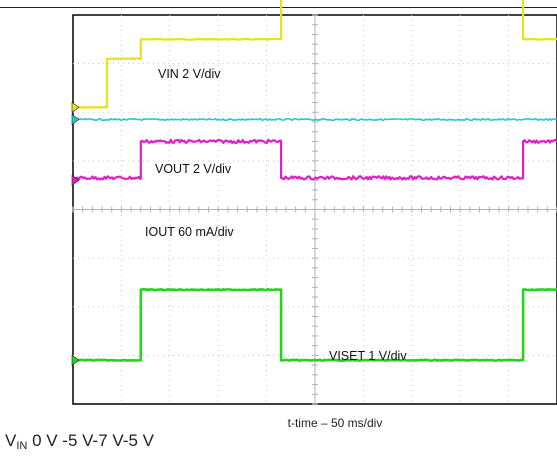  What do you see at coordinates (314, 325) in the screenshot?
I see `trace-viset` at bounding box center [314, 325].